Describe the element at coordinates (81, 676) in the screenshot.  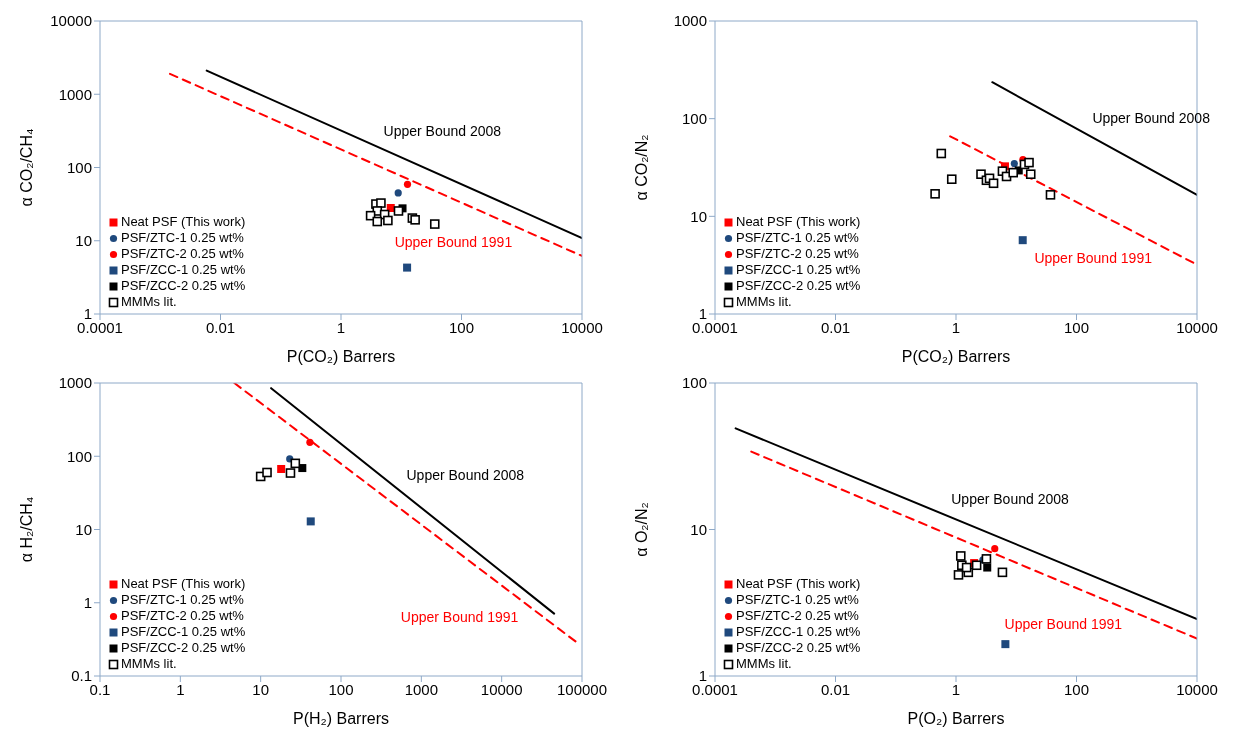
I see `y-tick-label: 0.1` at that location.